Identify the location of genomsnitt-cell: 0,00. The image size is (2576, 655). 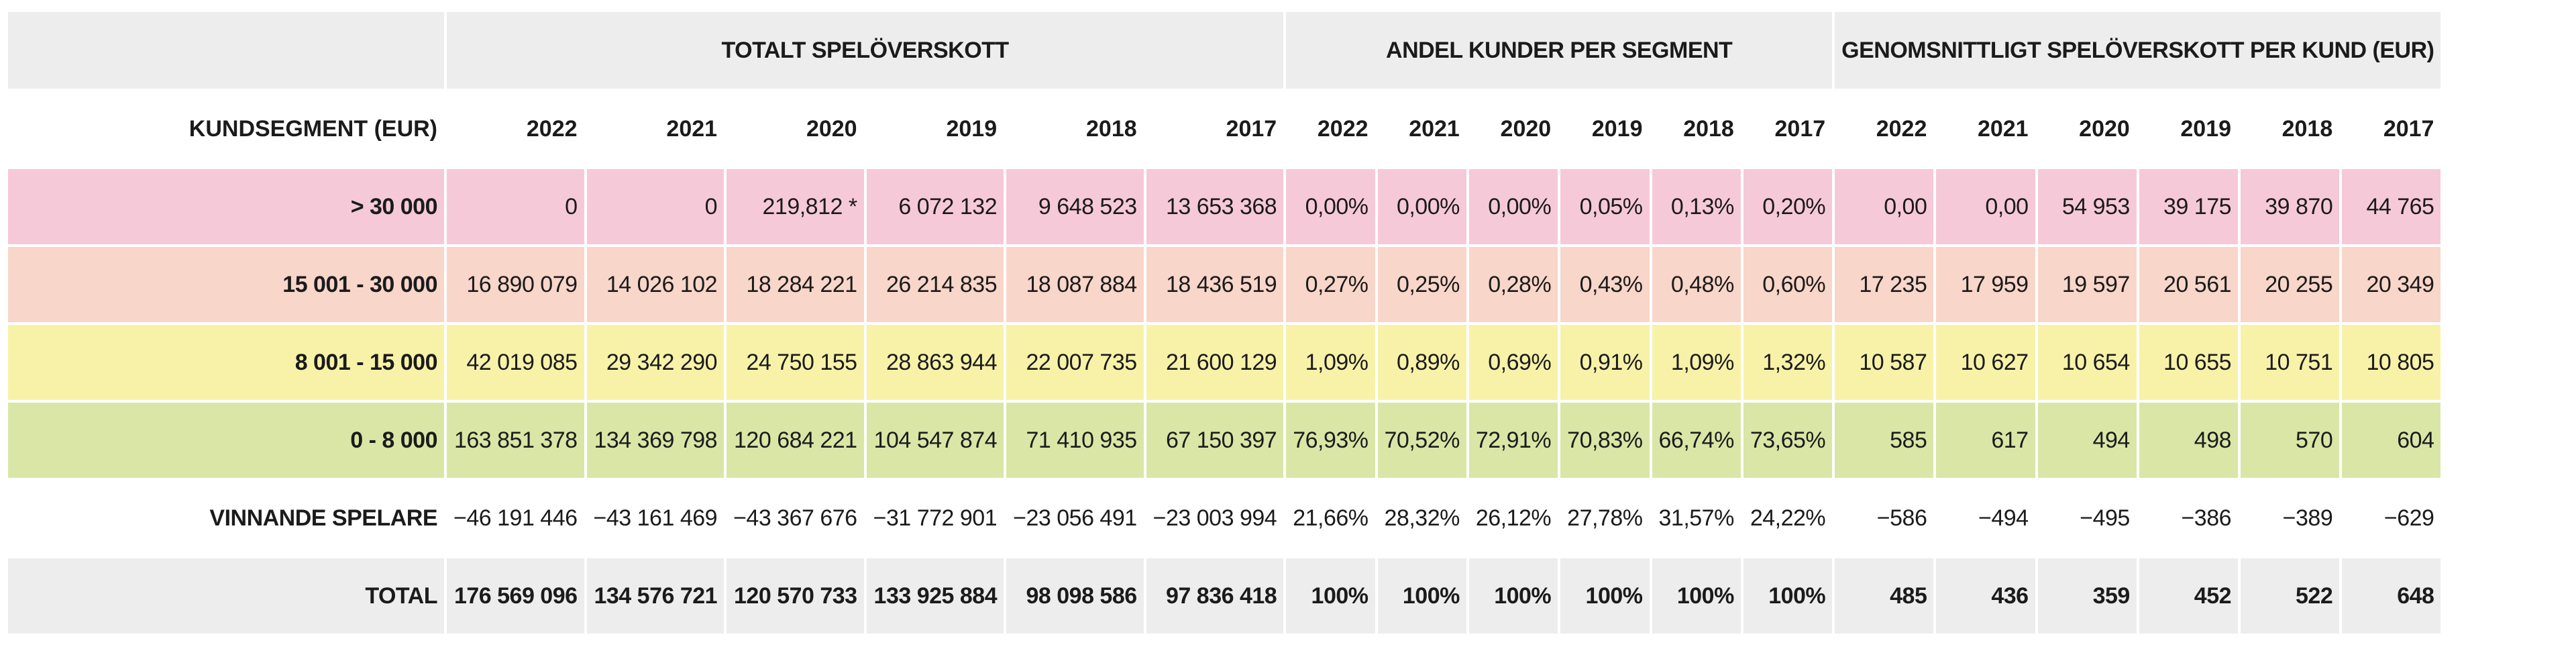
(1985, 206).